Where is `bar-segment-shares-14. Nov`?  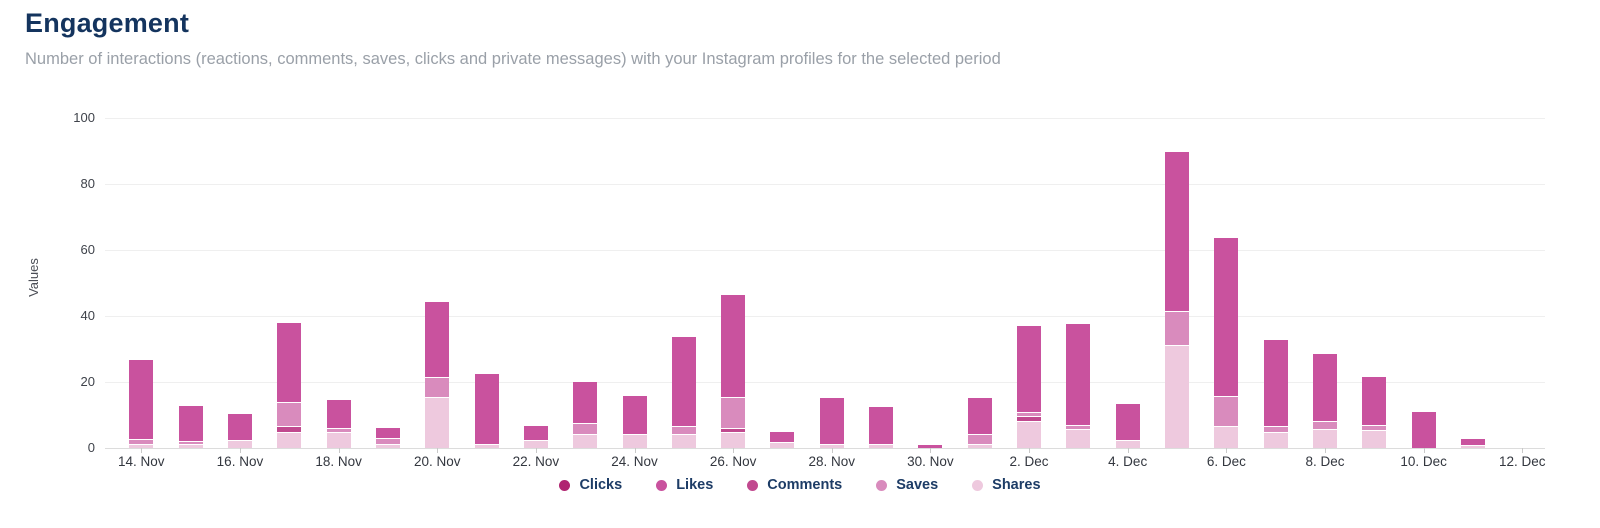
bar-segment-shares-14. Nov is located at coordinates (141, 446).